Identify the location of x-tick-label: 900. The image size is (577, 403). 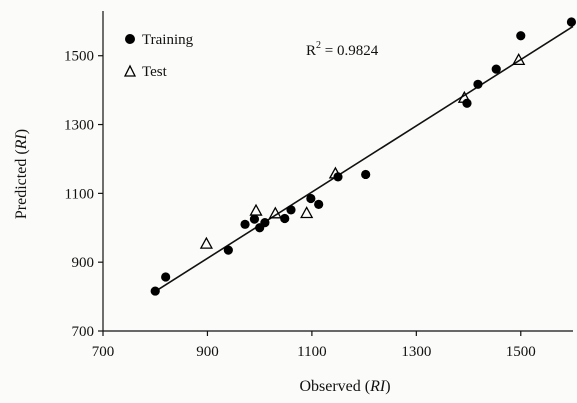
(207, 352).